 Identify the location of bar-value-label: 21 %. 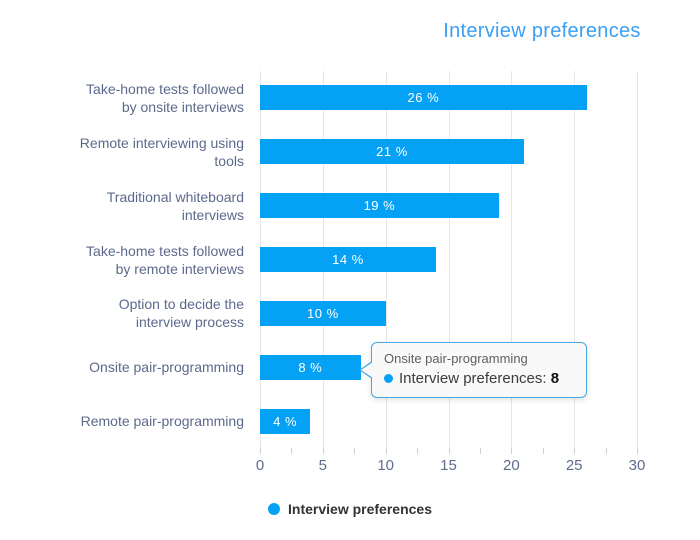
(392, 152).